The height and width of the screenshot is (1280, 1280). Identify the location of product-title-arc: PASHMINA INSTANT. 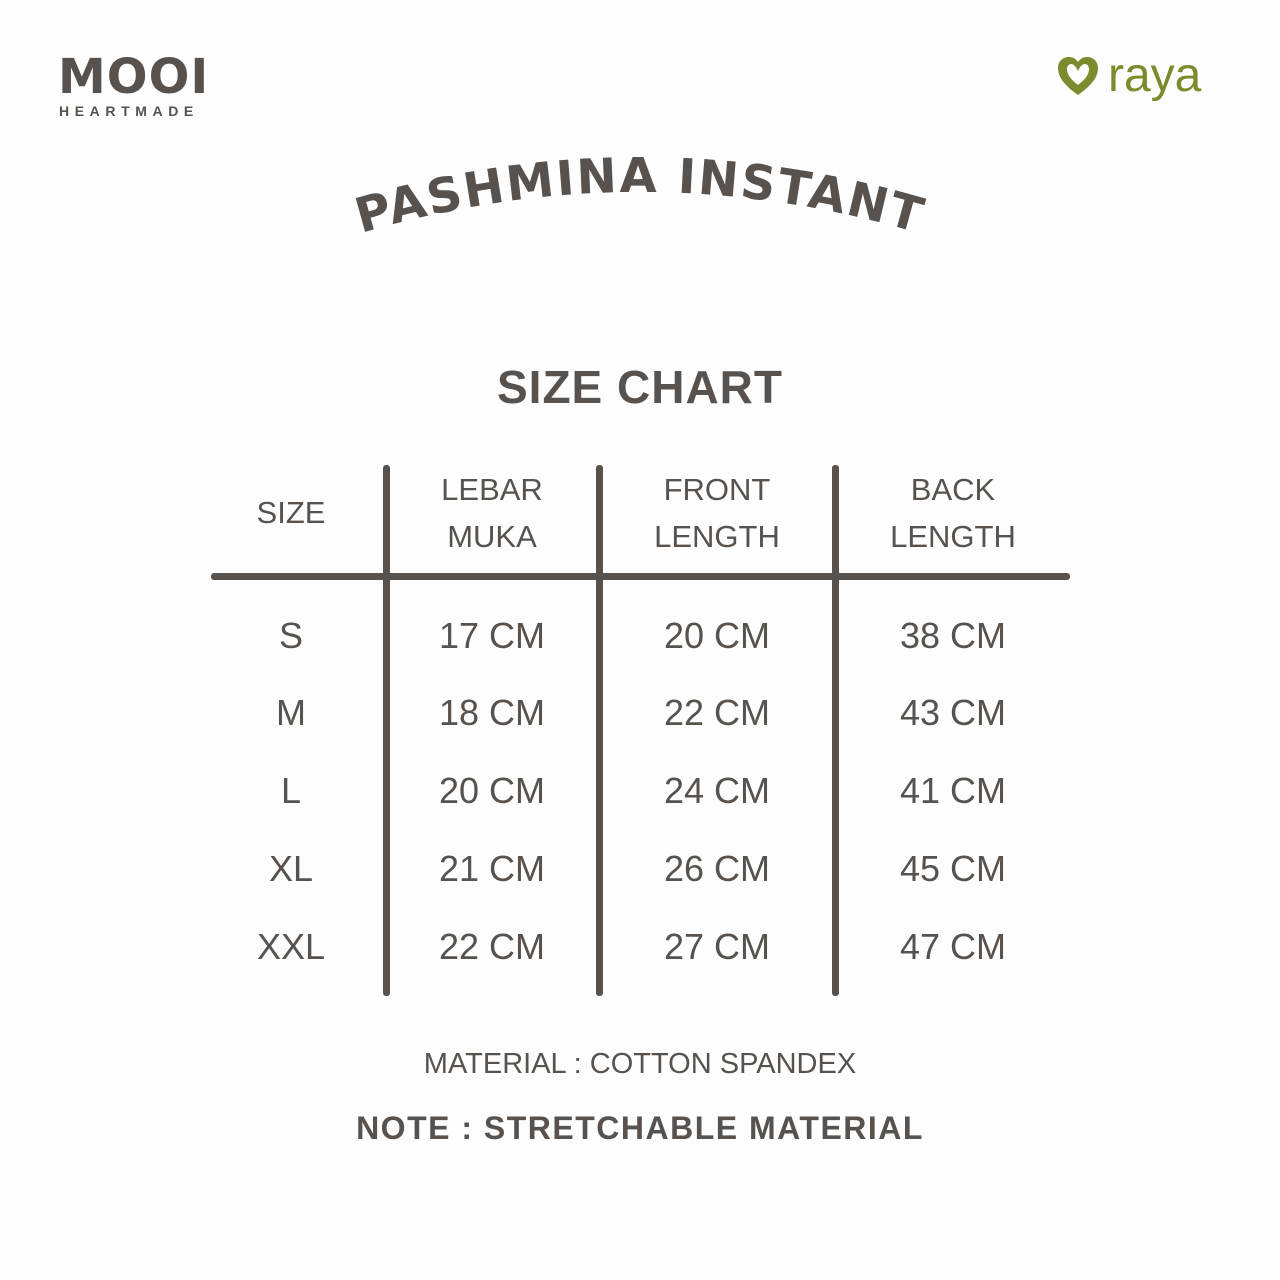
(640, 196).